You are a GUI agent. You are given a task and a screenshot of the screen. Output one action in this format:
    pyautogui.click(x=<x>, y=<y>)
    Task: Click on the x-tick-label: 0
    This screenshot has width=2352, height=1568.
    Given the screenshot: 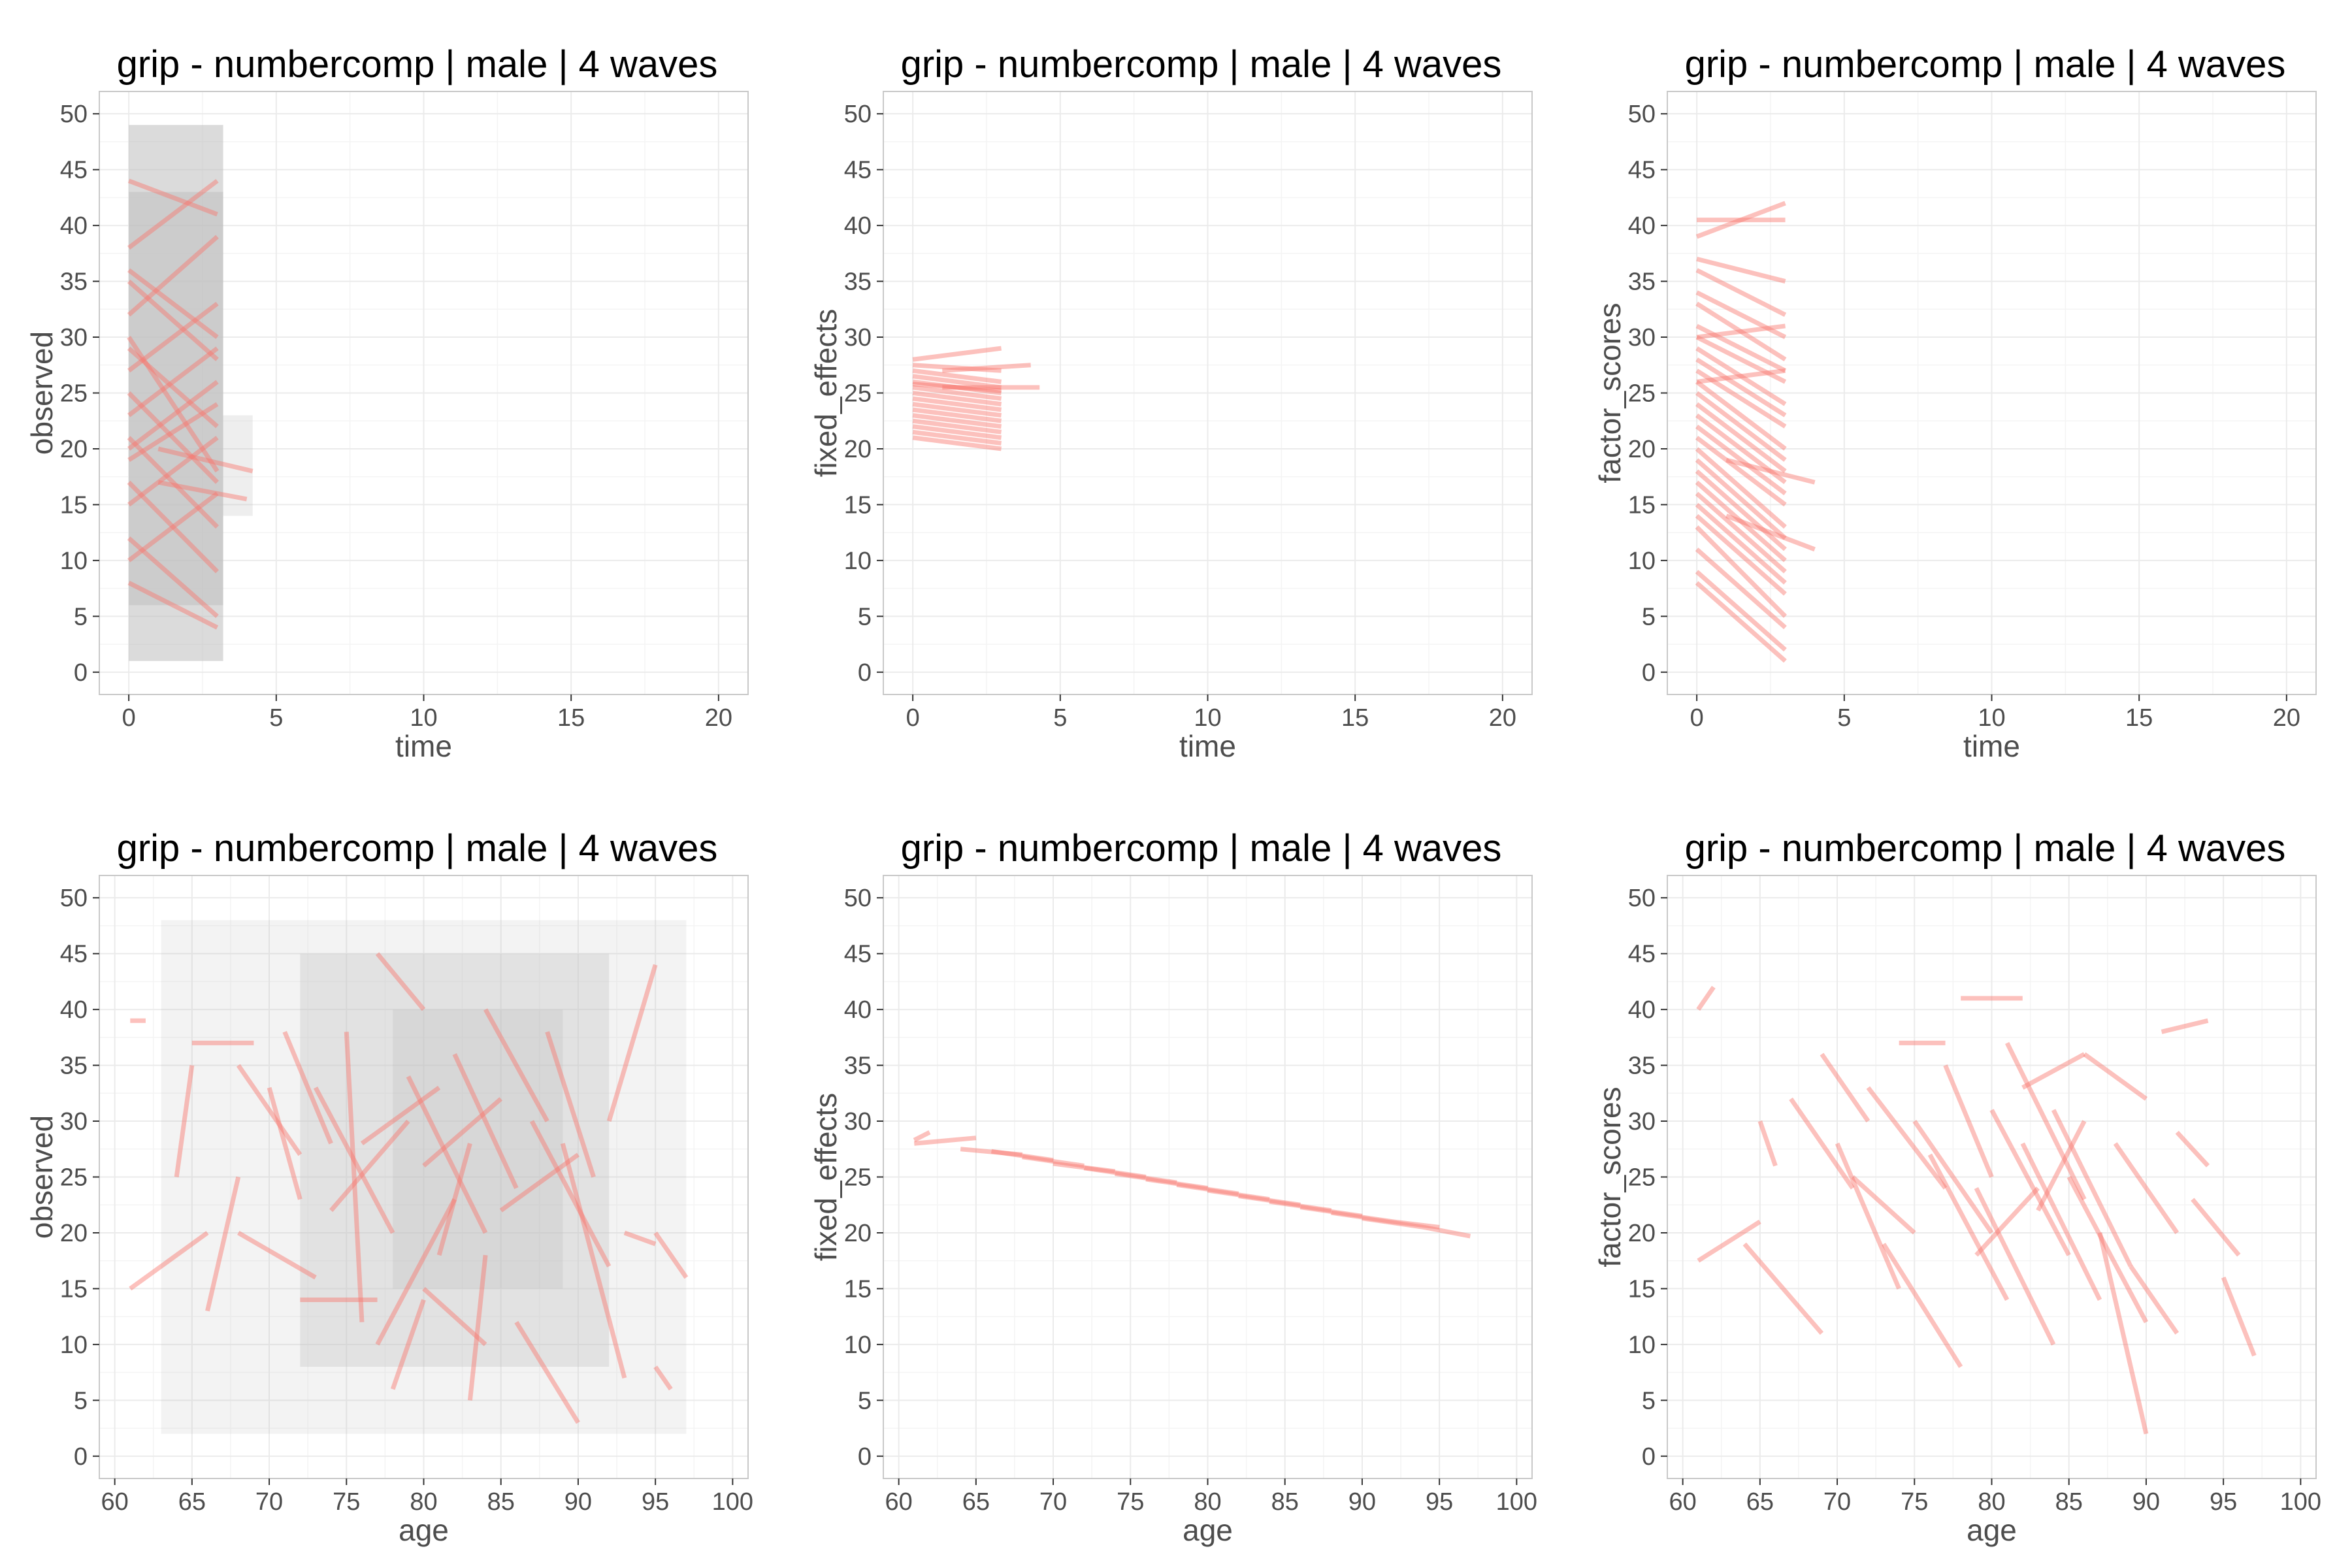 What is the action you would take?
    pyautogui.click(x=129, y=718)
    